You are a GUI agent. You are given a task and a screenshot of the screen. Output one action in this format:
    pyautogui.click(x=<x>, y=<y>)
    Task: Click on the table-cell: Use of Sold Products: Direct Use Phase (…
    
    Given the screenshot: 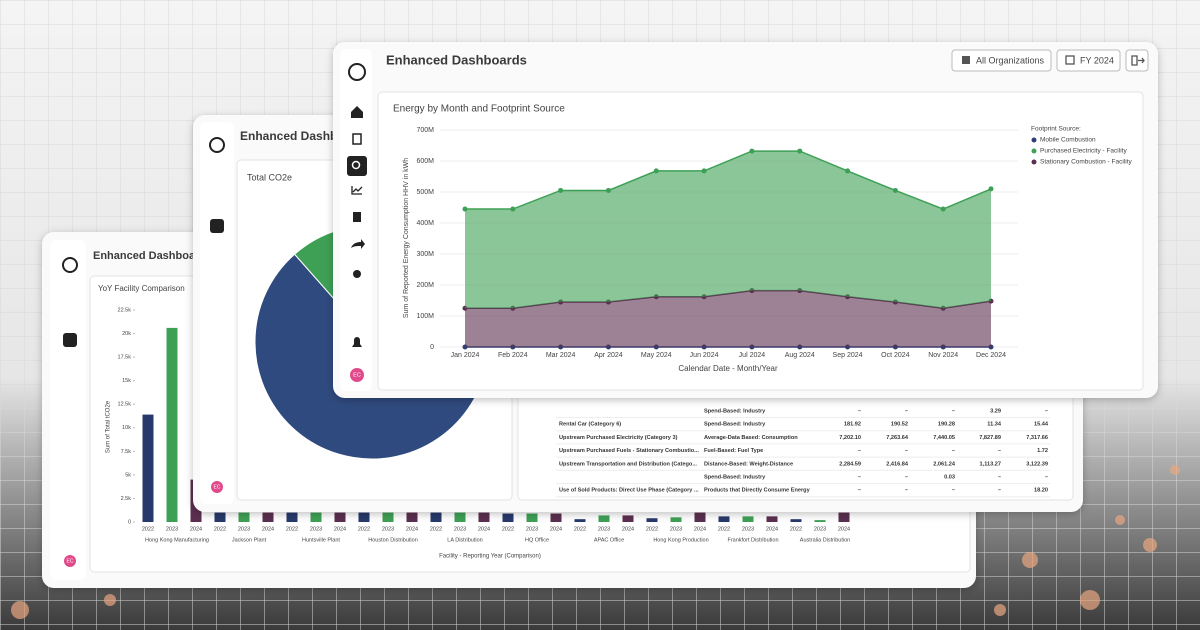 What is the action you would take?
    pyautogui.click(x=629, y=491)
    